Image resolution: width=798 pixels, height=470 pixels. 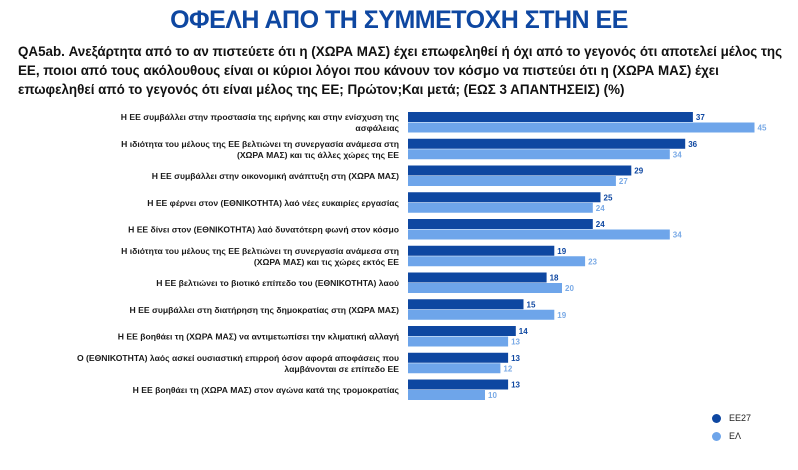 I want to click on value-label: 15, so click(x=531, y=304).